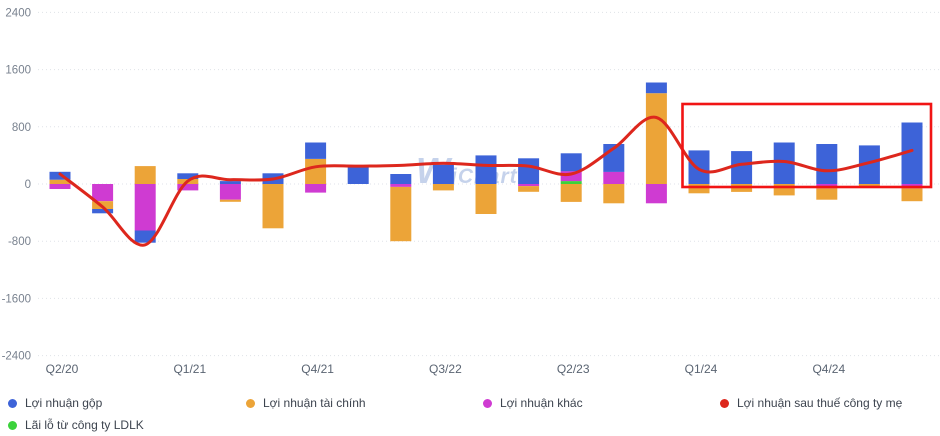  I want to click on bar-segment-gross-profit: Q4/21 · Lợi nhuận gộp: 230, so click(316, 150).